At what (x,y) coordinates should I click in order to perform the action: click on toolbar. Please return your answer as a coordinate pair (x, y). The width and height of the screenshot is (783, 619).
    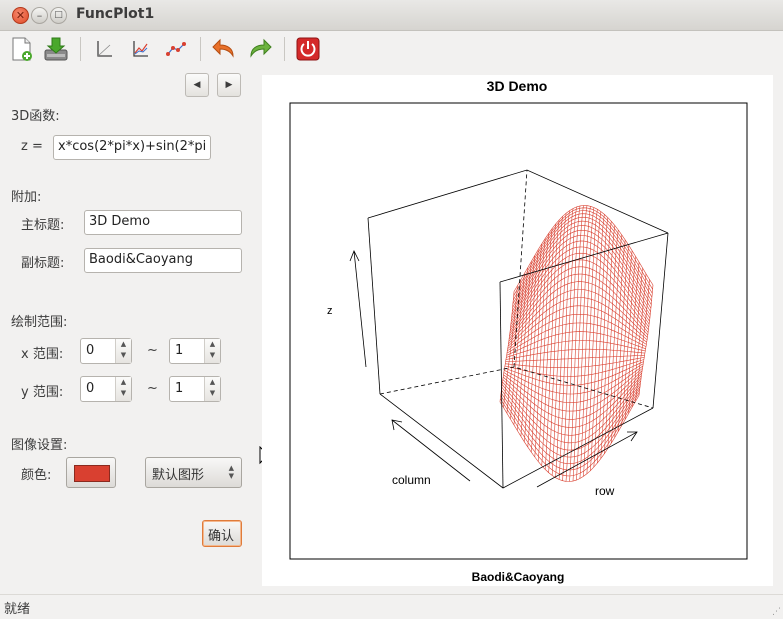
    Looking at the image, I should click on (391, 49).